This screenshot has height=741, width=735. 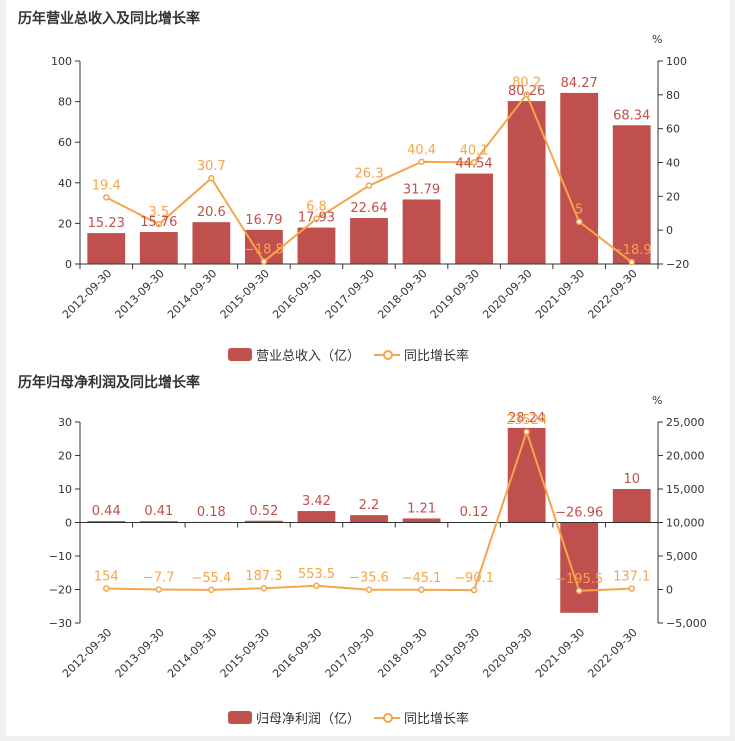 I want to click on growth-value-label: −45.1, so click(x=422, y=578).